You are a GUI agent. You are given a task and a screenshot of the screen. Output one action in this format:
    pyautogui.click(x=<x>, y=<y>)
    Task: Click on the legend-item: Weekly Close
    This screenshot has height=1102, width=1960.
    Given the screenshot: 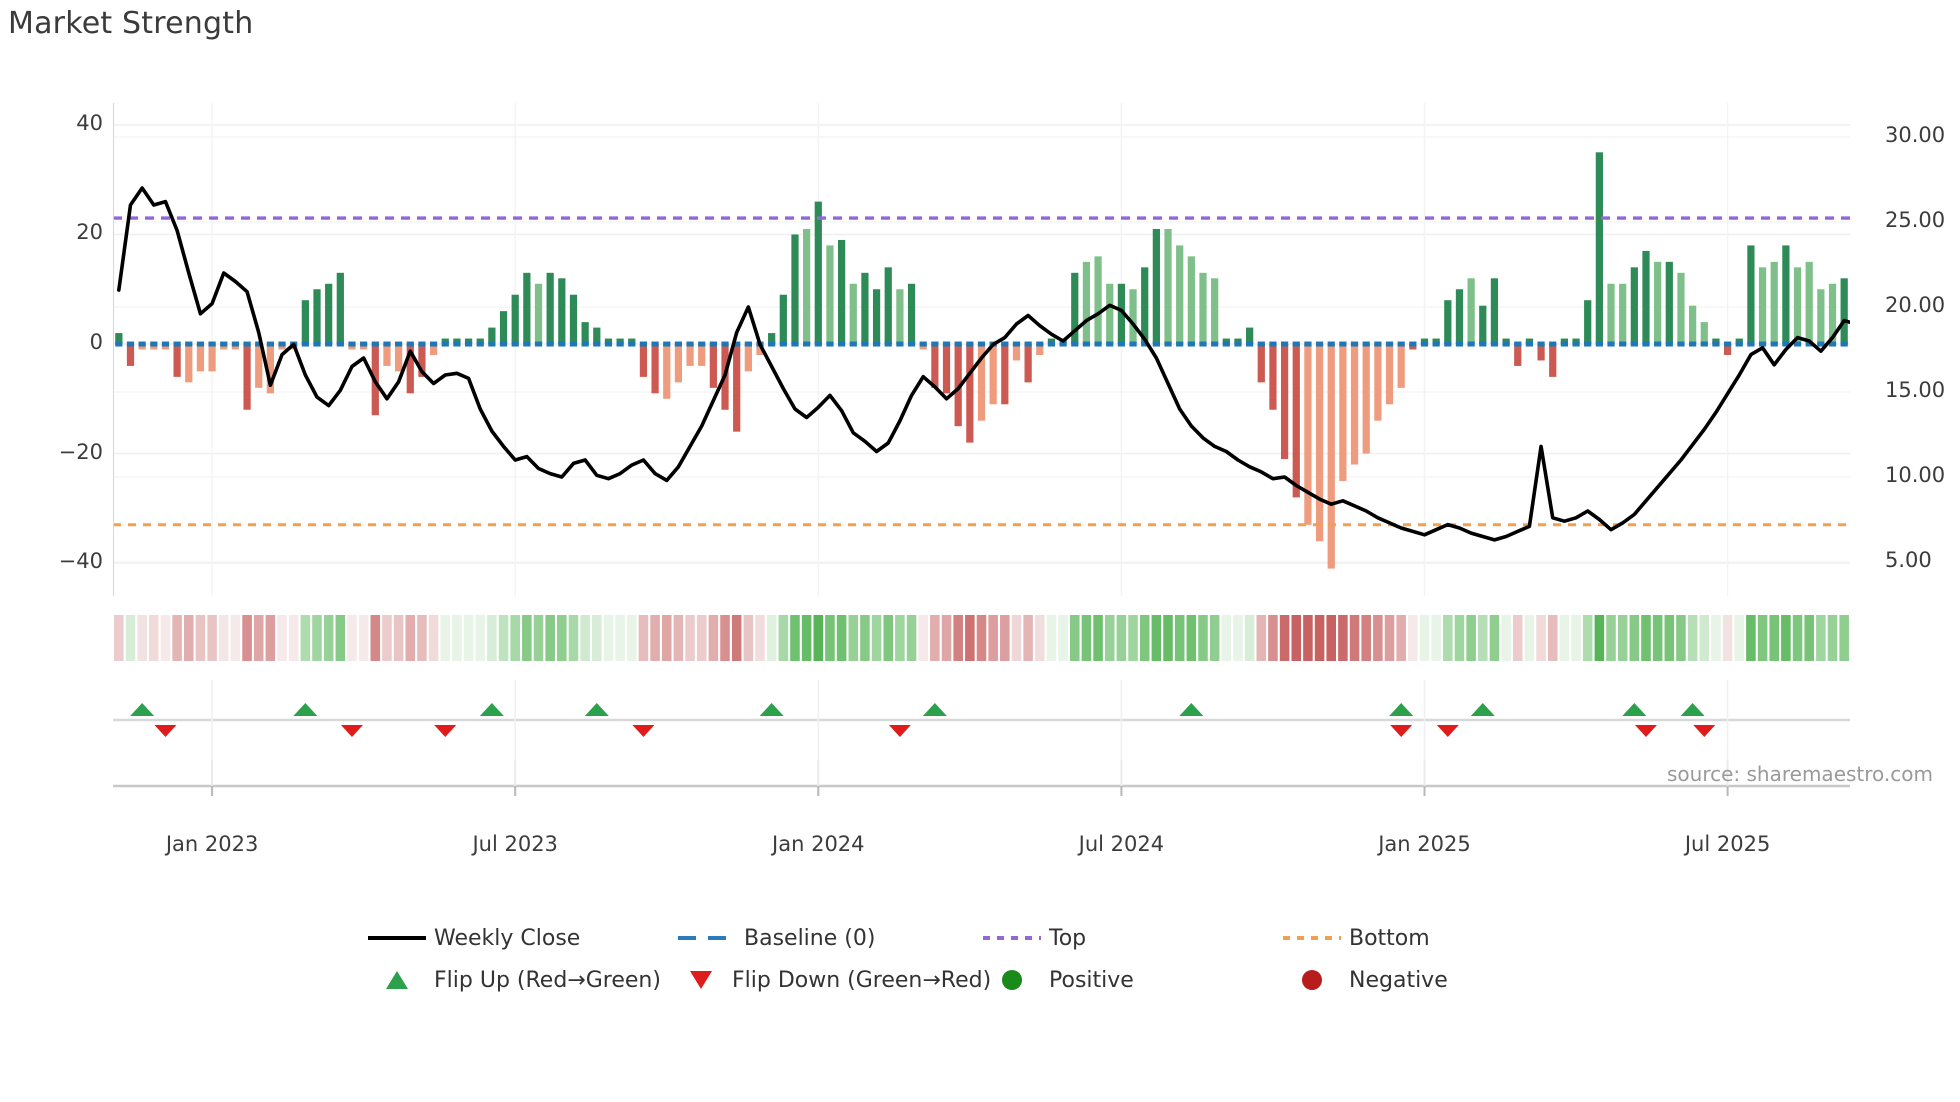 What is the action you would take?
    pyautogui.click(x=515, y=938)
    